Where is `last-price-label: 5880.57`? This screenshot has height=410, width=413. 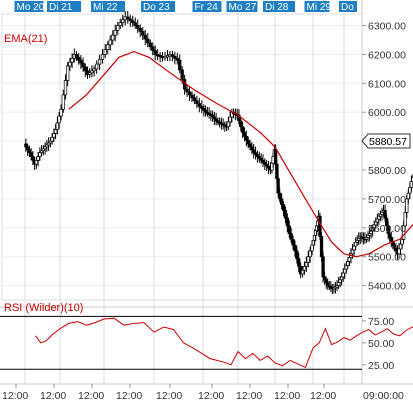
last-price-label: 5880.57 is located at coordinates (388, 142).